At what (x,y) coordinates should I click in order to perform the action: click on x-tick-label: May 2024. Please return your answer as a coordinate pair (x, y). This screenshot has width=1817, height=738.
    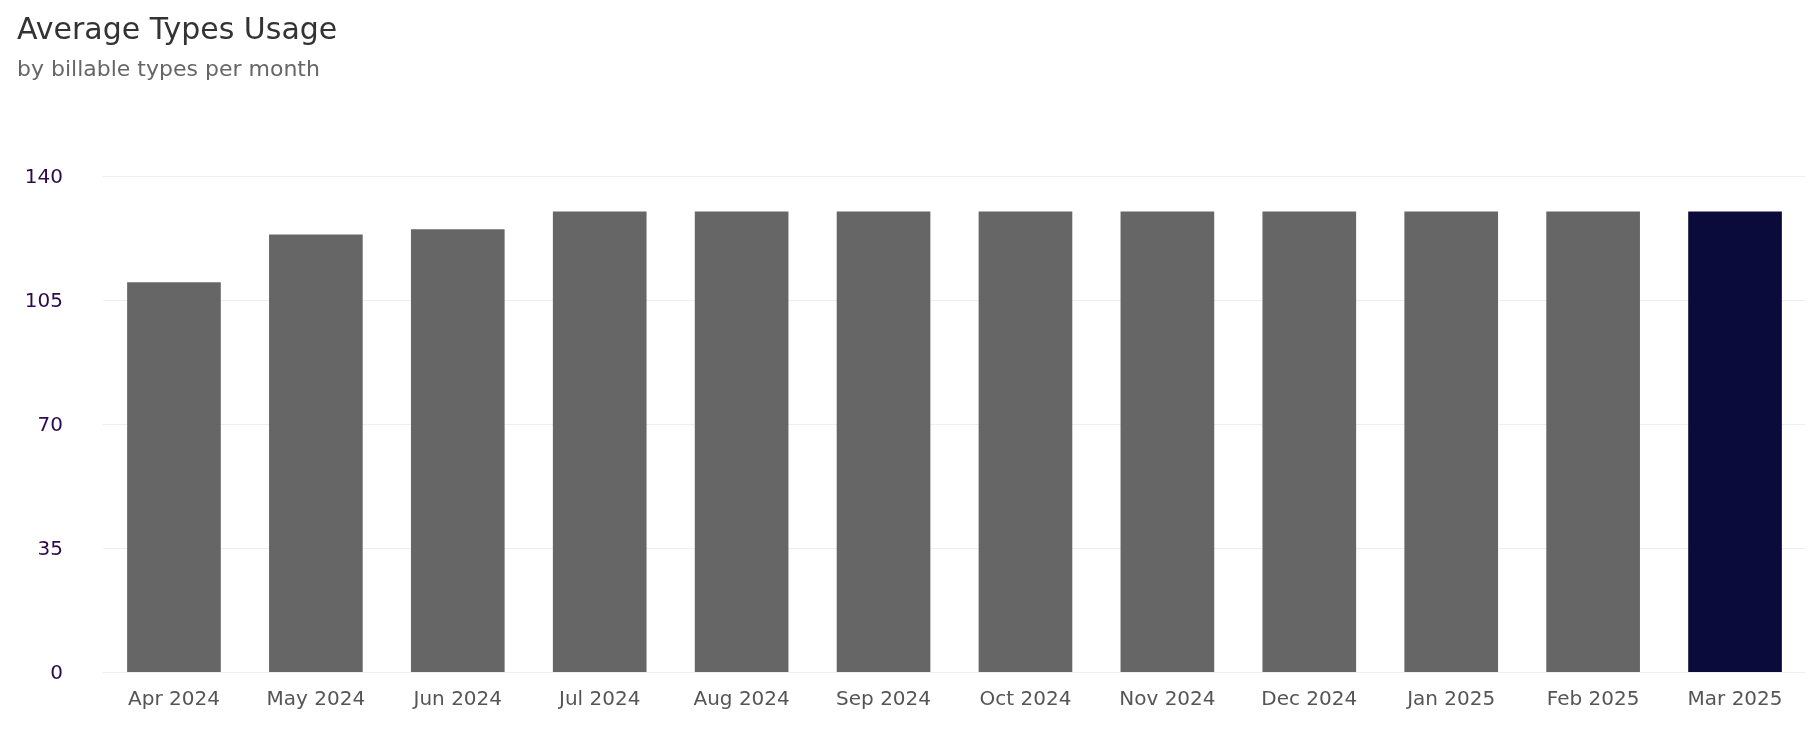
    Looking at the image, I should click on (316, 698).